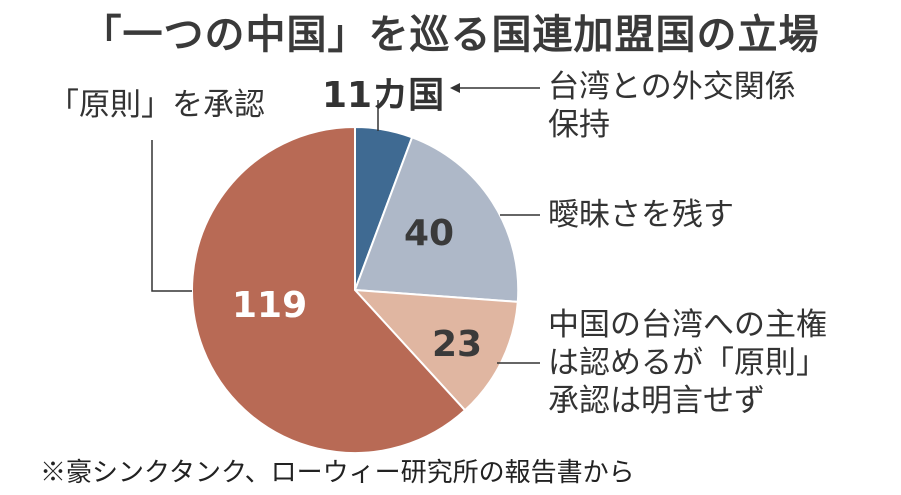 Image resolution: width=901 pixels, height=495 pixels. Describe the element at coordinates (641, 215) in the screenshot. I see `label-ambiguous: 曖昧さを残す` at that location.